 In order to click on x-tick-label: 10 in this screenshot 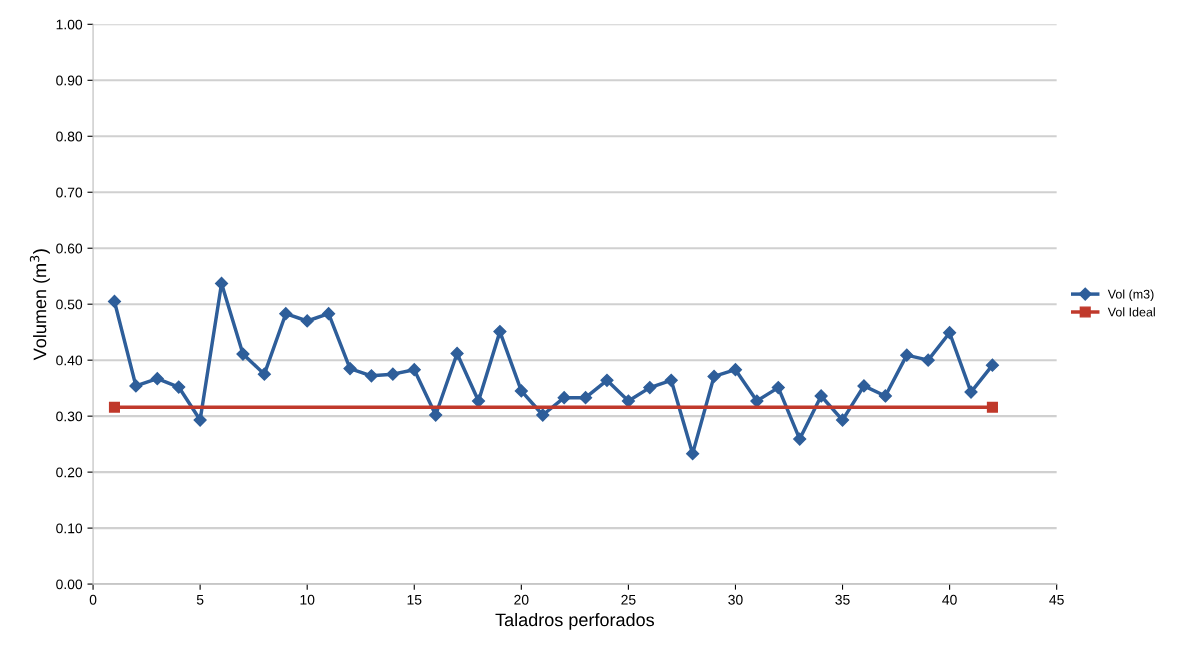, I will do `click(307, 599)`.